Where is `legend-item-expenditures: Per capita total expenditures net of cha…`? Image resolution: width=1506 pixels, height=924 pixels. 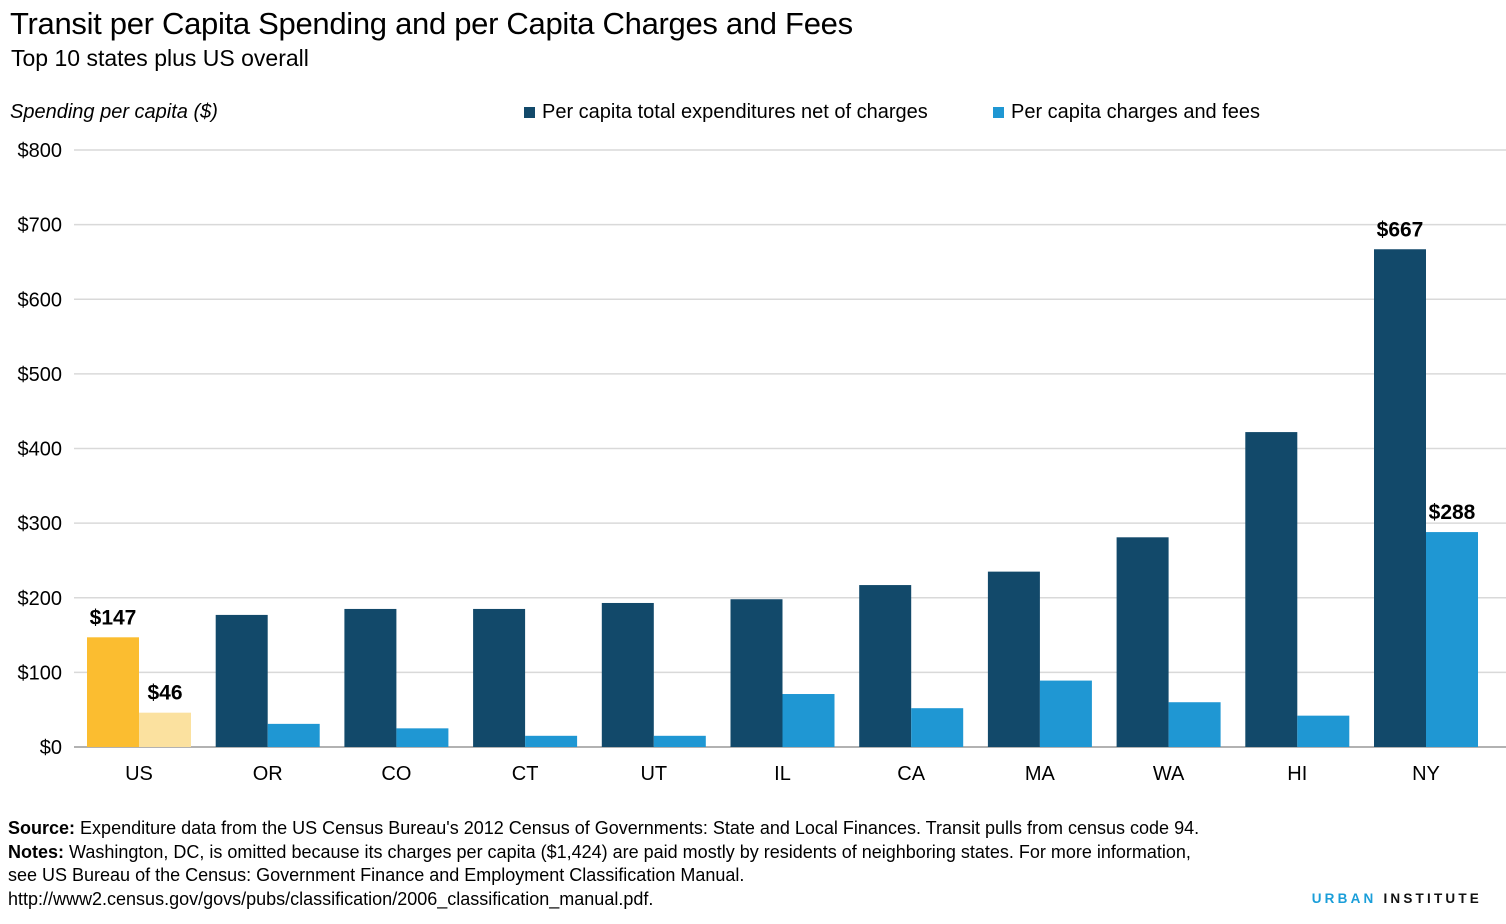
legend-item-expenditures: Per capita total expenditures net of cha… is located at coordinates (726, 112).